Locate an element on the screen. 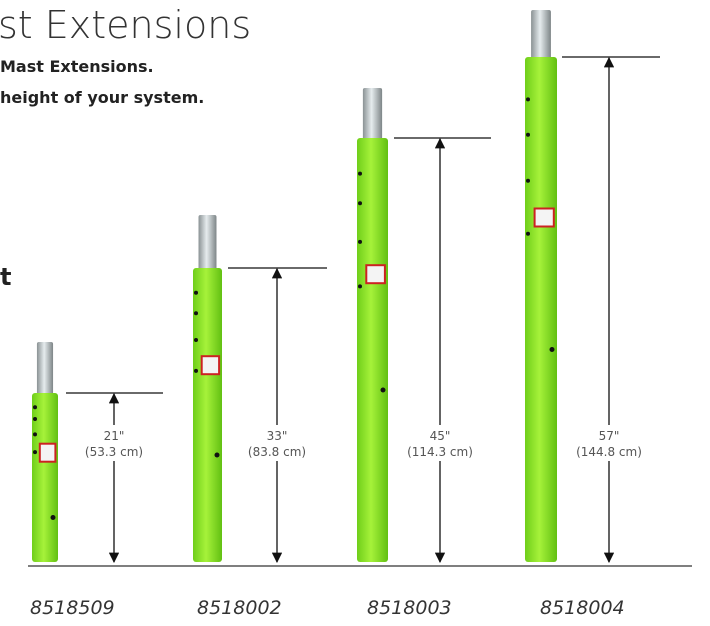 This screenshot has height=626, width=710. model-number: 8518509 is located at coordinates (72, 608).